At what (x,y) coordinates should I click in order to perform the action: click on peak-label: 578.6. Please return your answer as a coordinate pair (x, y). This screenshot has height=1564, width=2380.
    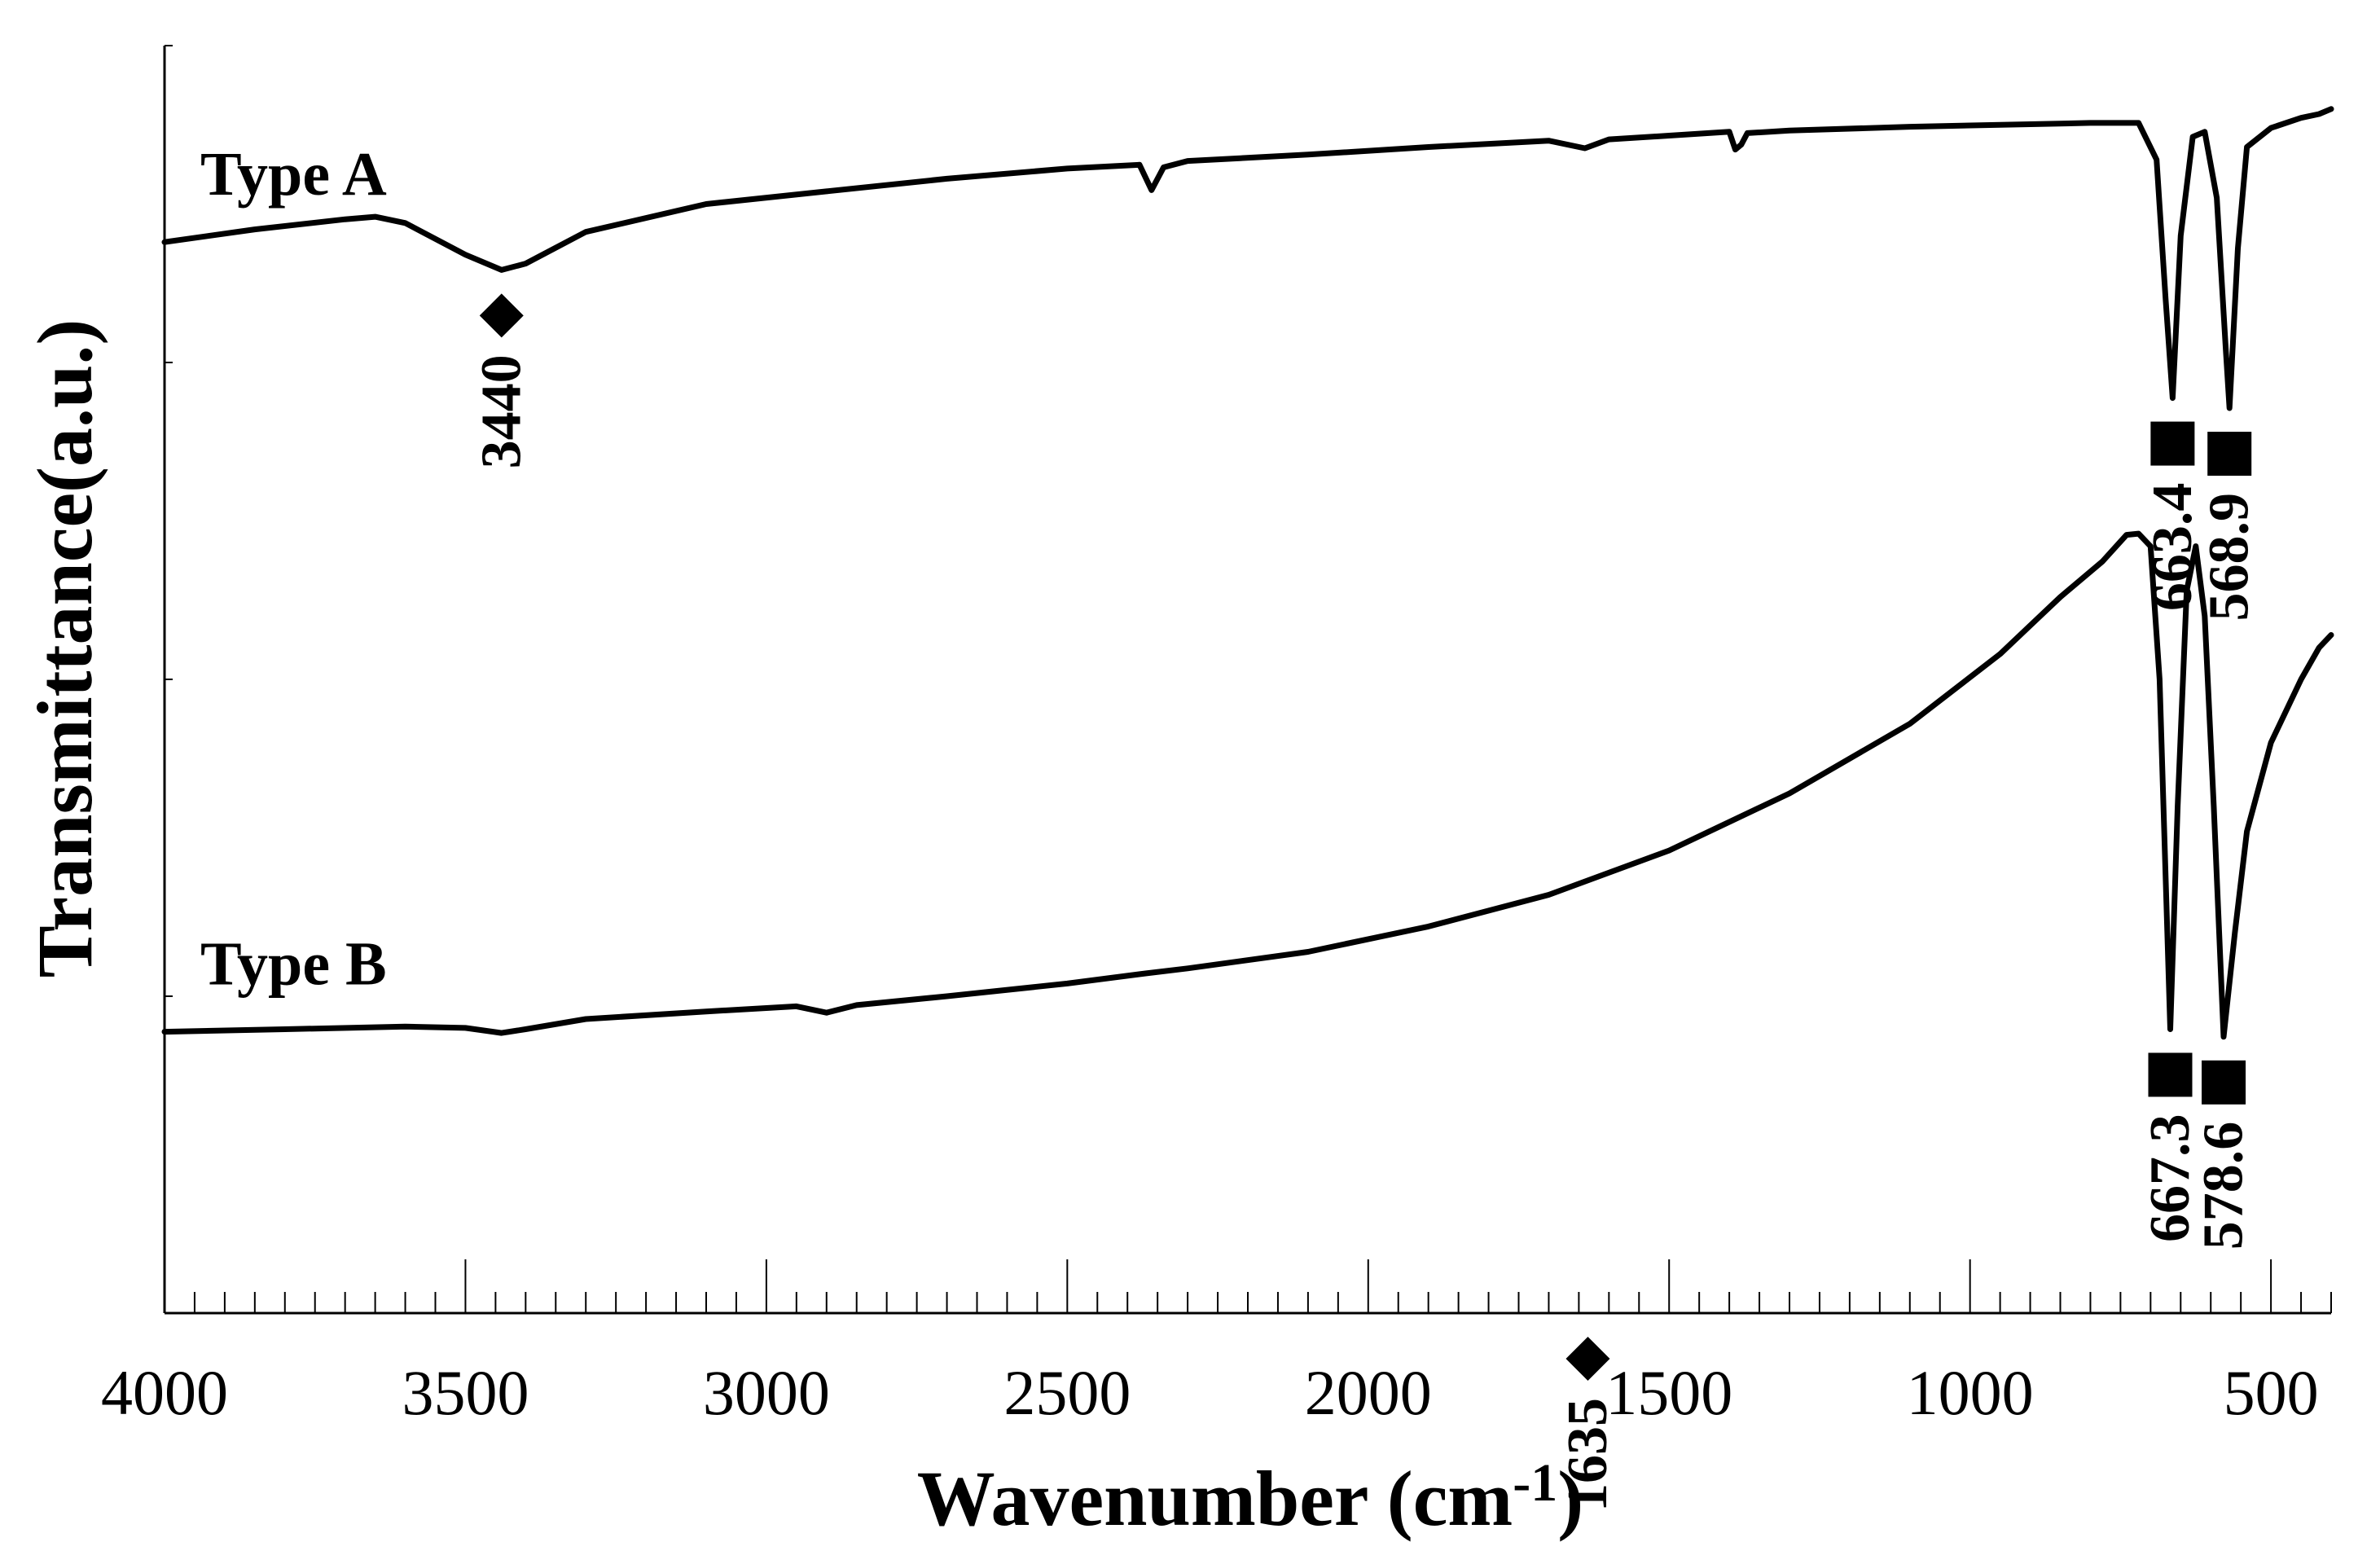
    Looking at the image, I should click on (2224, 1186).